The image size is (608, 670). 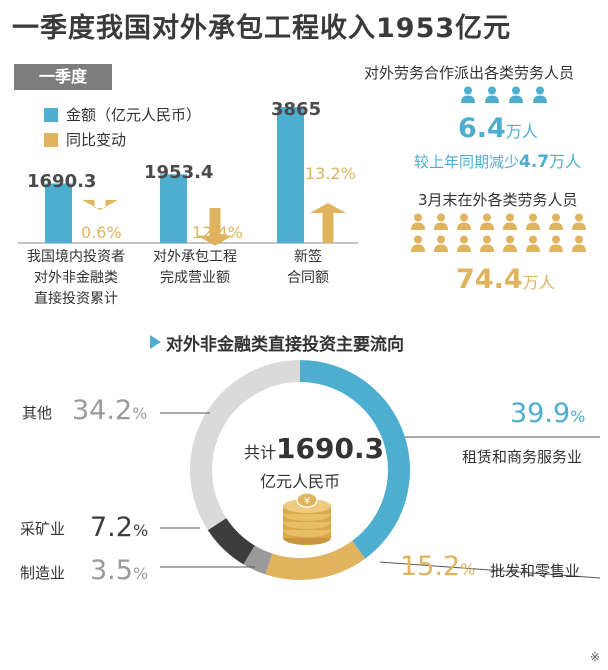 I want to click on slice-value-manufacturing: 3.5%, so click(x=119, y=570).